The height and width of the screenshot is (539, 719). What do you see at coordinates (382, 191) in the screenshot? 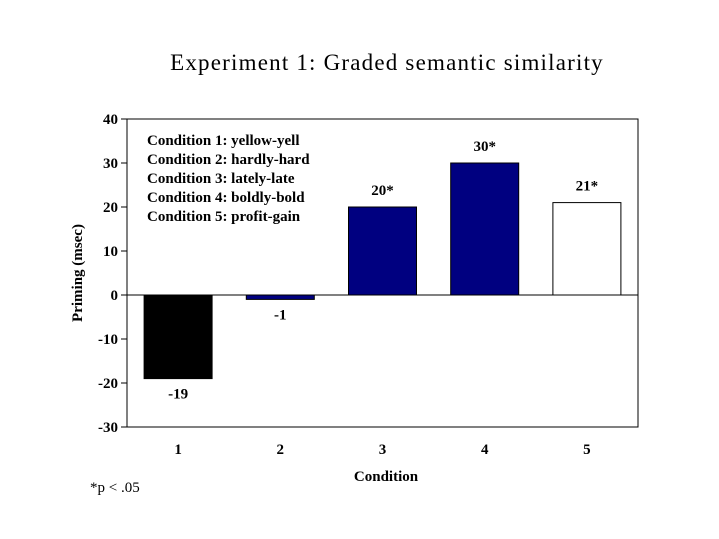
I see `data-label: 20*` at bounding box center [382, 191].